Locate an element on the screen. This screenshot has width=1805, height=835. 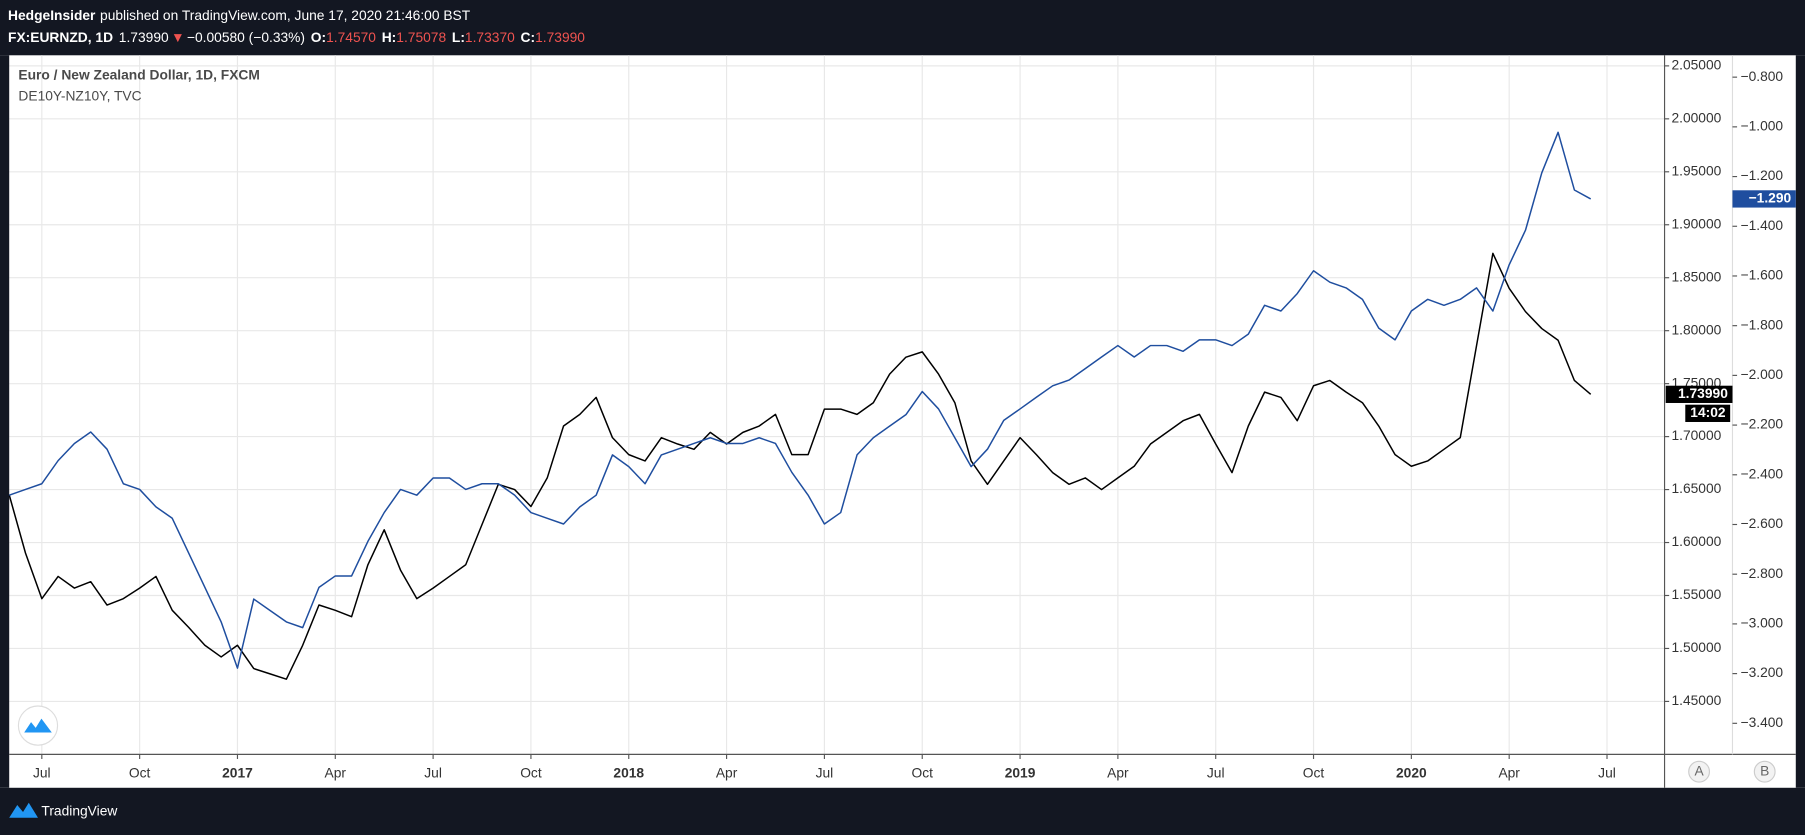
y2-tick-label: −1.800 is located at coordinates (1762, 324).